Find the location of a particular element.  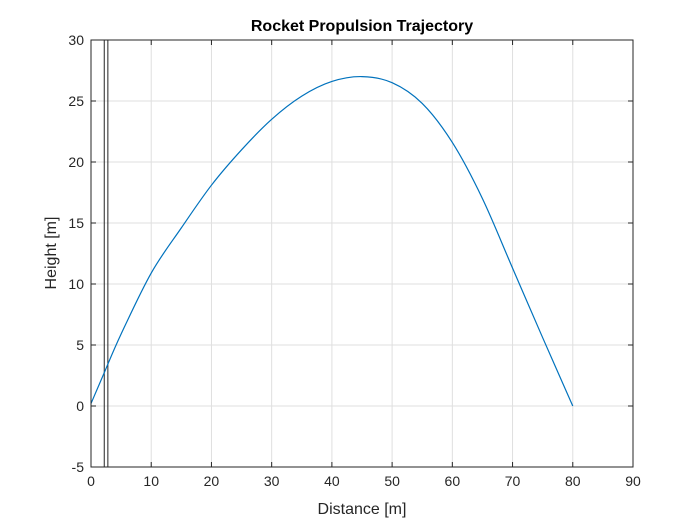

y-tick-label: 10 is located at coordinates (76, 284).